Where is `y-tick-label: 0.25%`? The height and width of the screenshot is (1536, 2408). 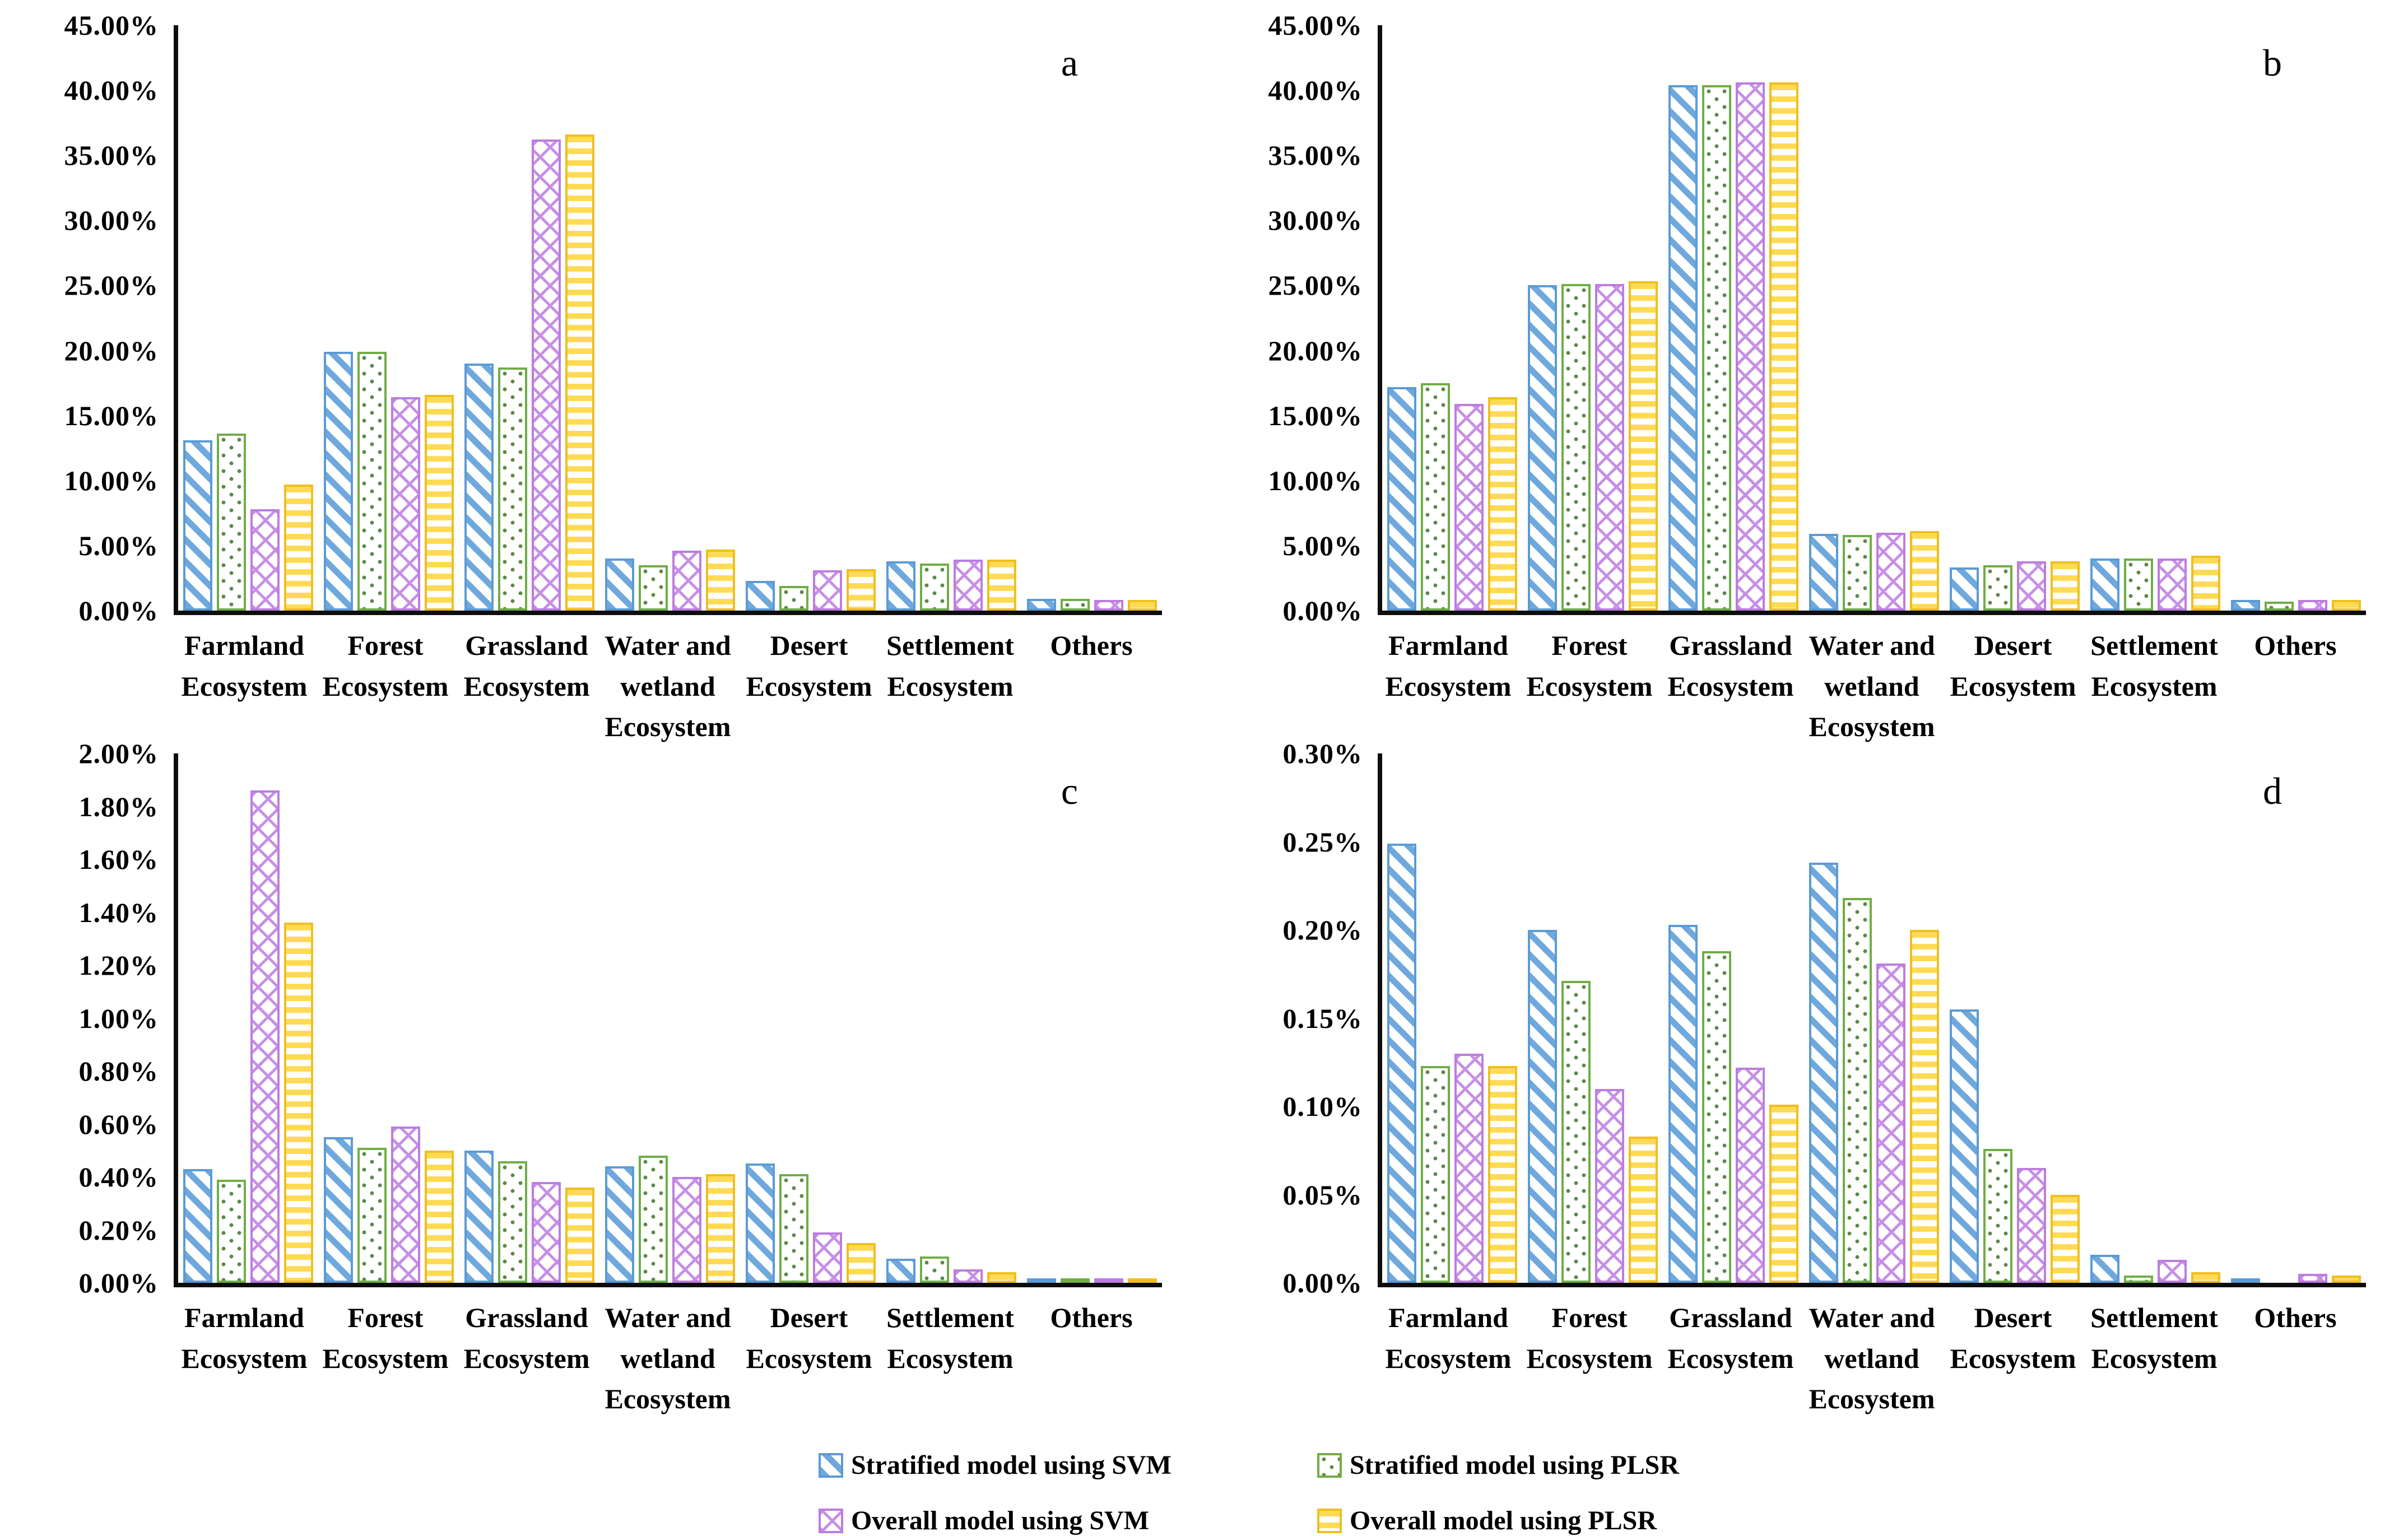 y-tick-label: 0.25% is located at coordinates (1323, 842).